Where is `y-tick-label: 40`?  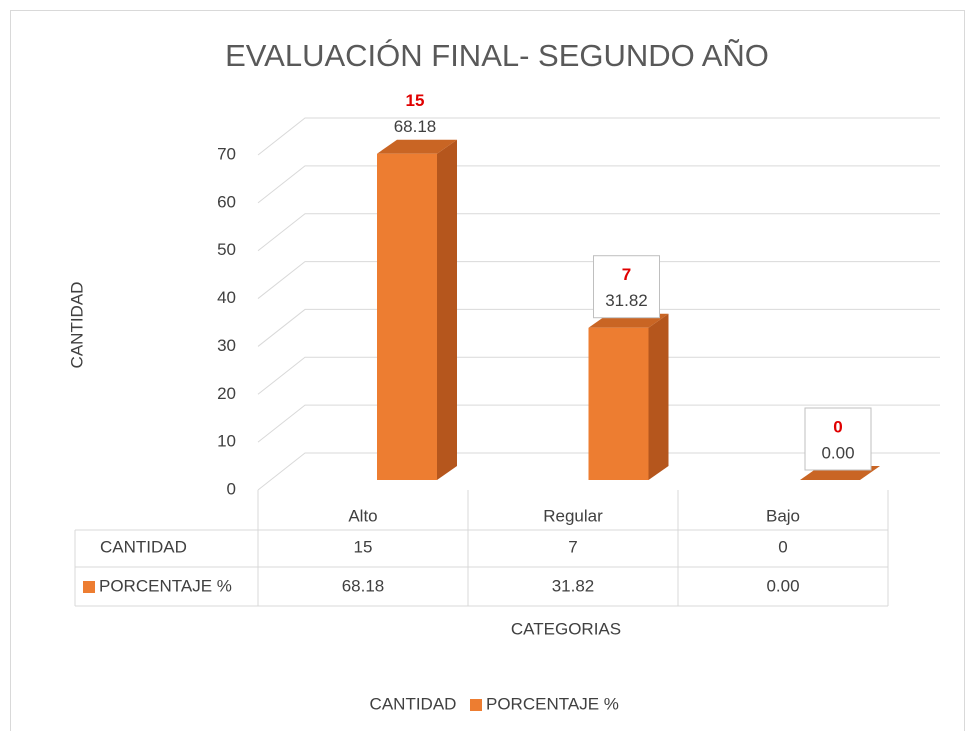
y-tick-label: 40 is located at coordinates (226, 297).